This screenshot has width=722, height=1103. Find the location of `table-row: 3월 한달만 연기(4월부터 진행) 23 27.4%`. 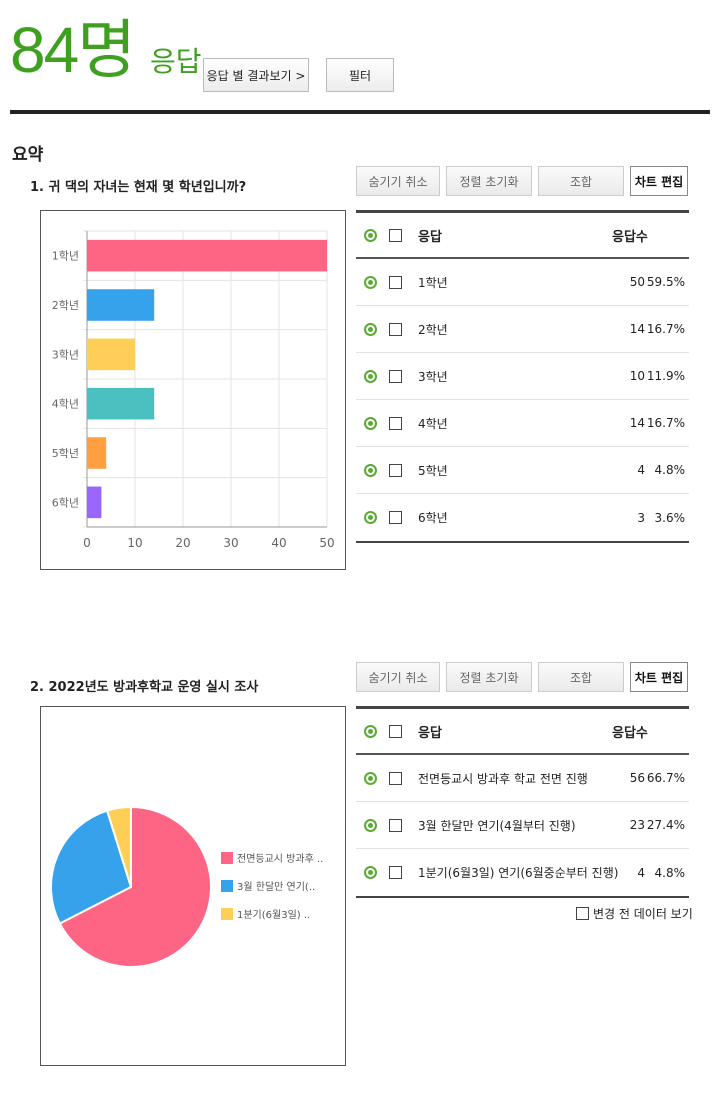

table-row: 3월 한달만 연기(4월부터 진행) 23 27.4% is located at coordinates (522, 825).